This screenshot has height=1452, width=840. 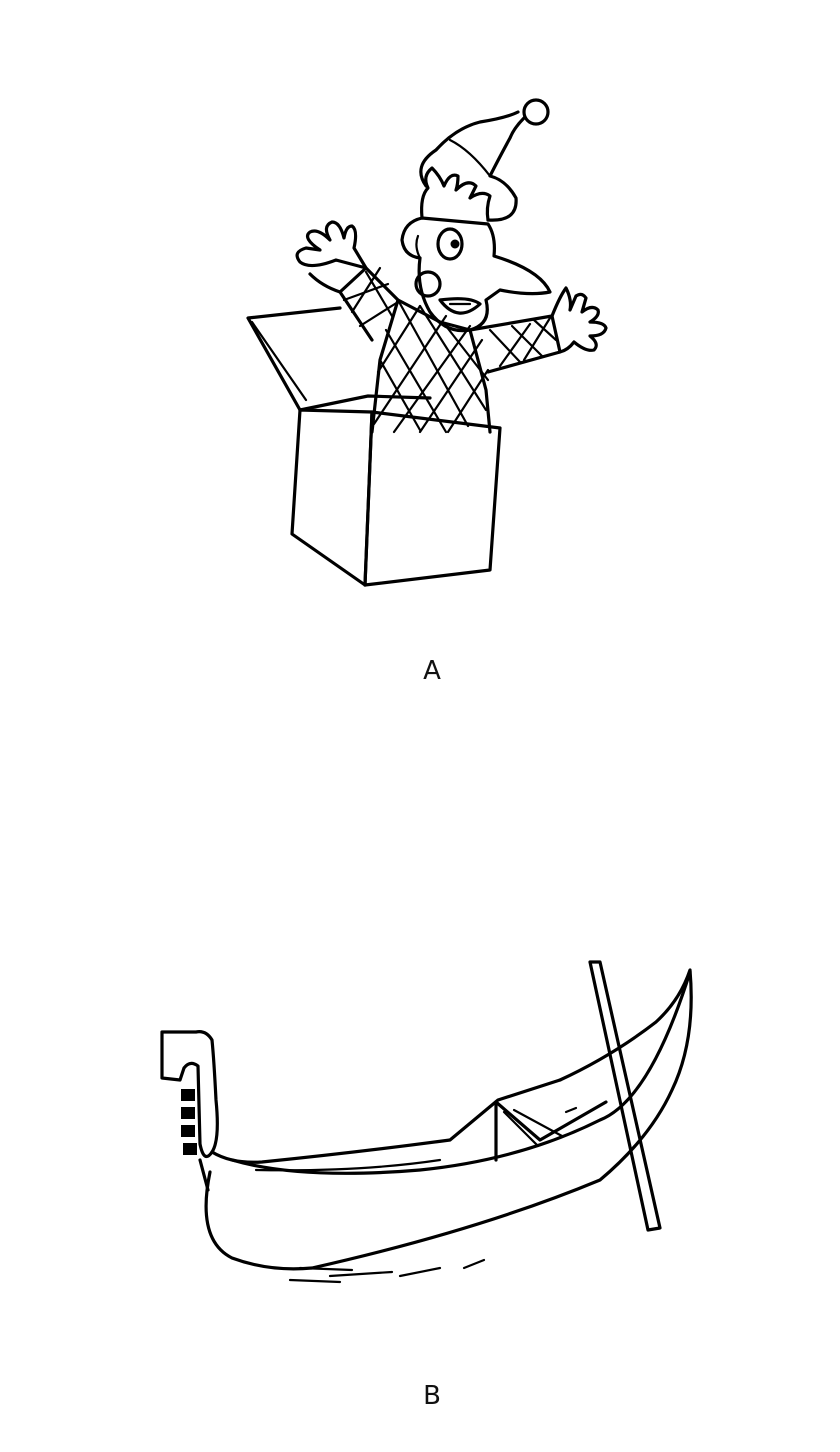 I want to click on gondola-icon, so click(x=426, y=1122).